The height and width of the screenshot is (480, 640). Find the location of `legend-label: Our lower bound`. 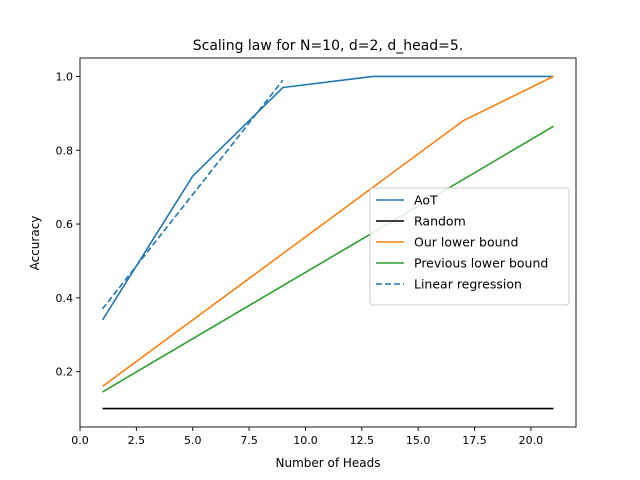

legend-label: Our lower bound is located at coordinates (466, 242).